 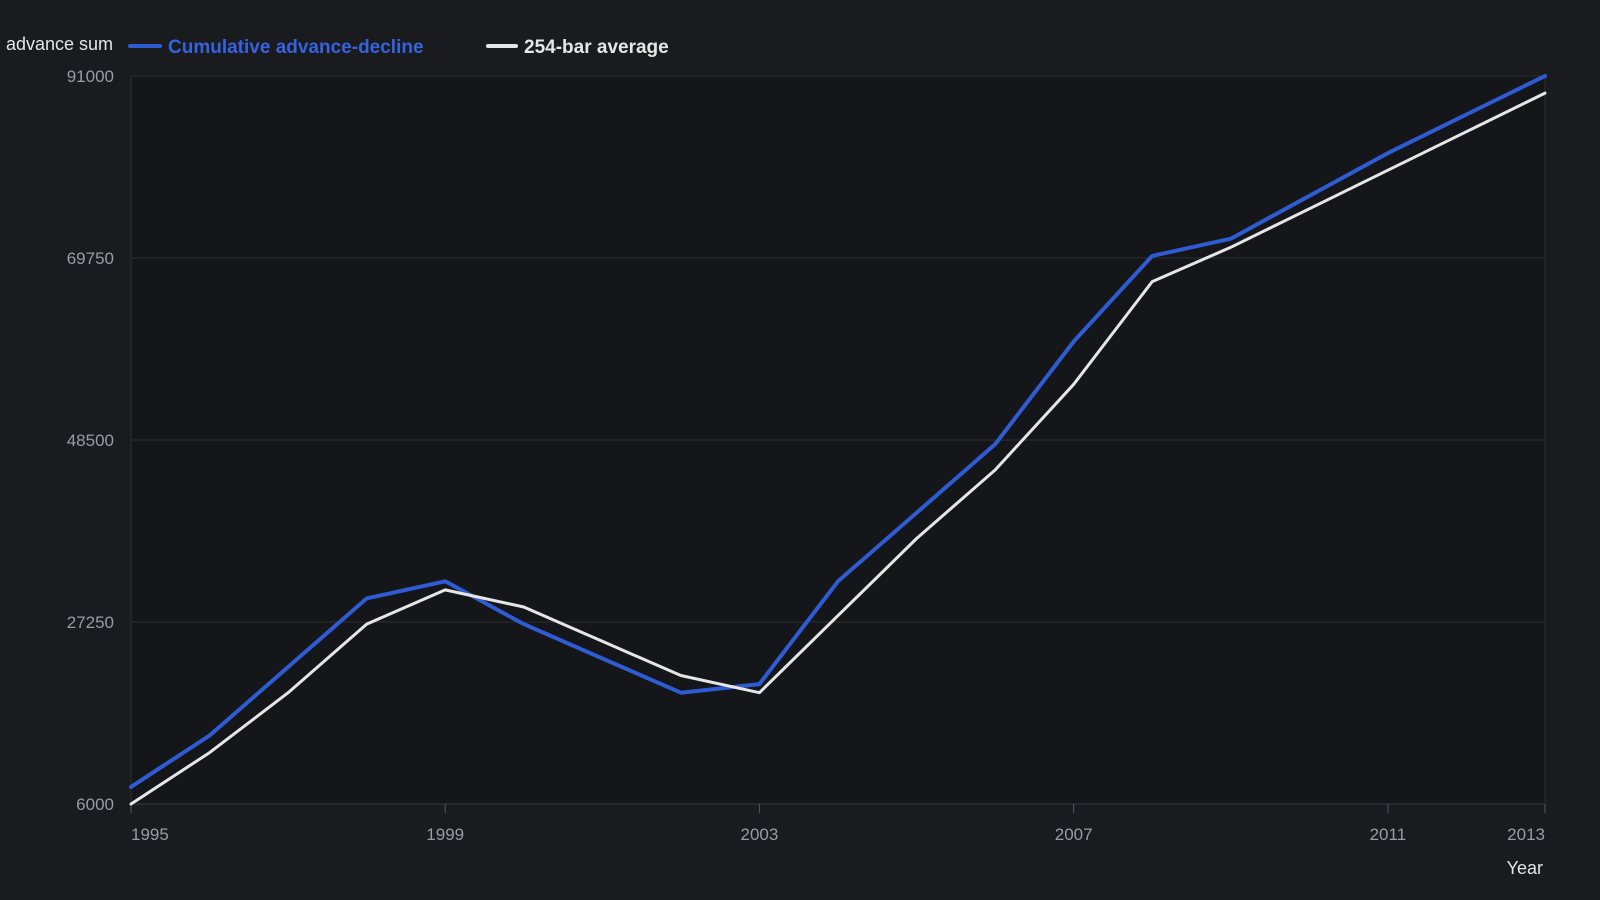 I want to click on y-tick-label: 6000, so click(x=95, y=804).